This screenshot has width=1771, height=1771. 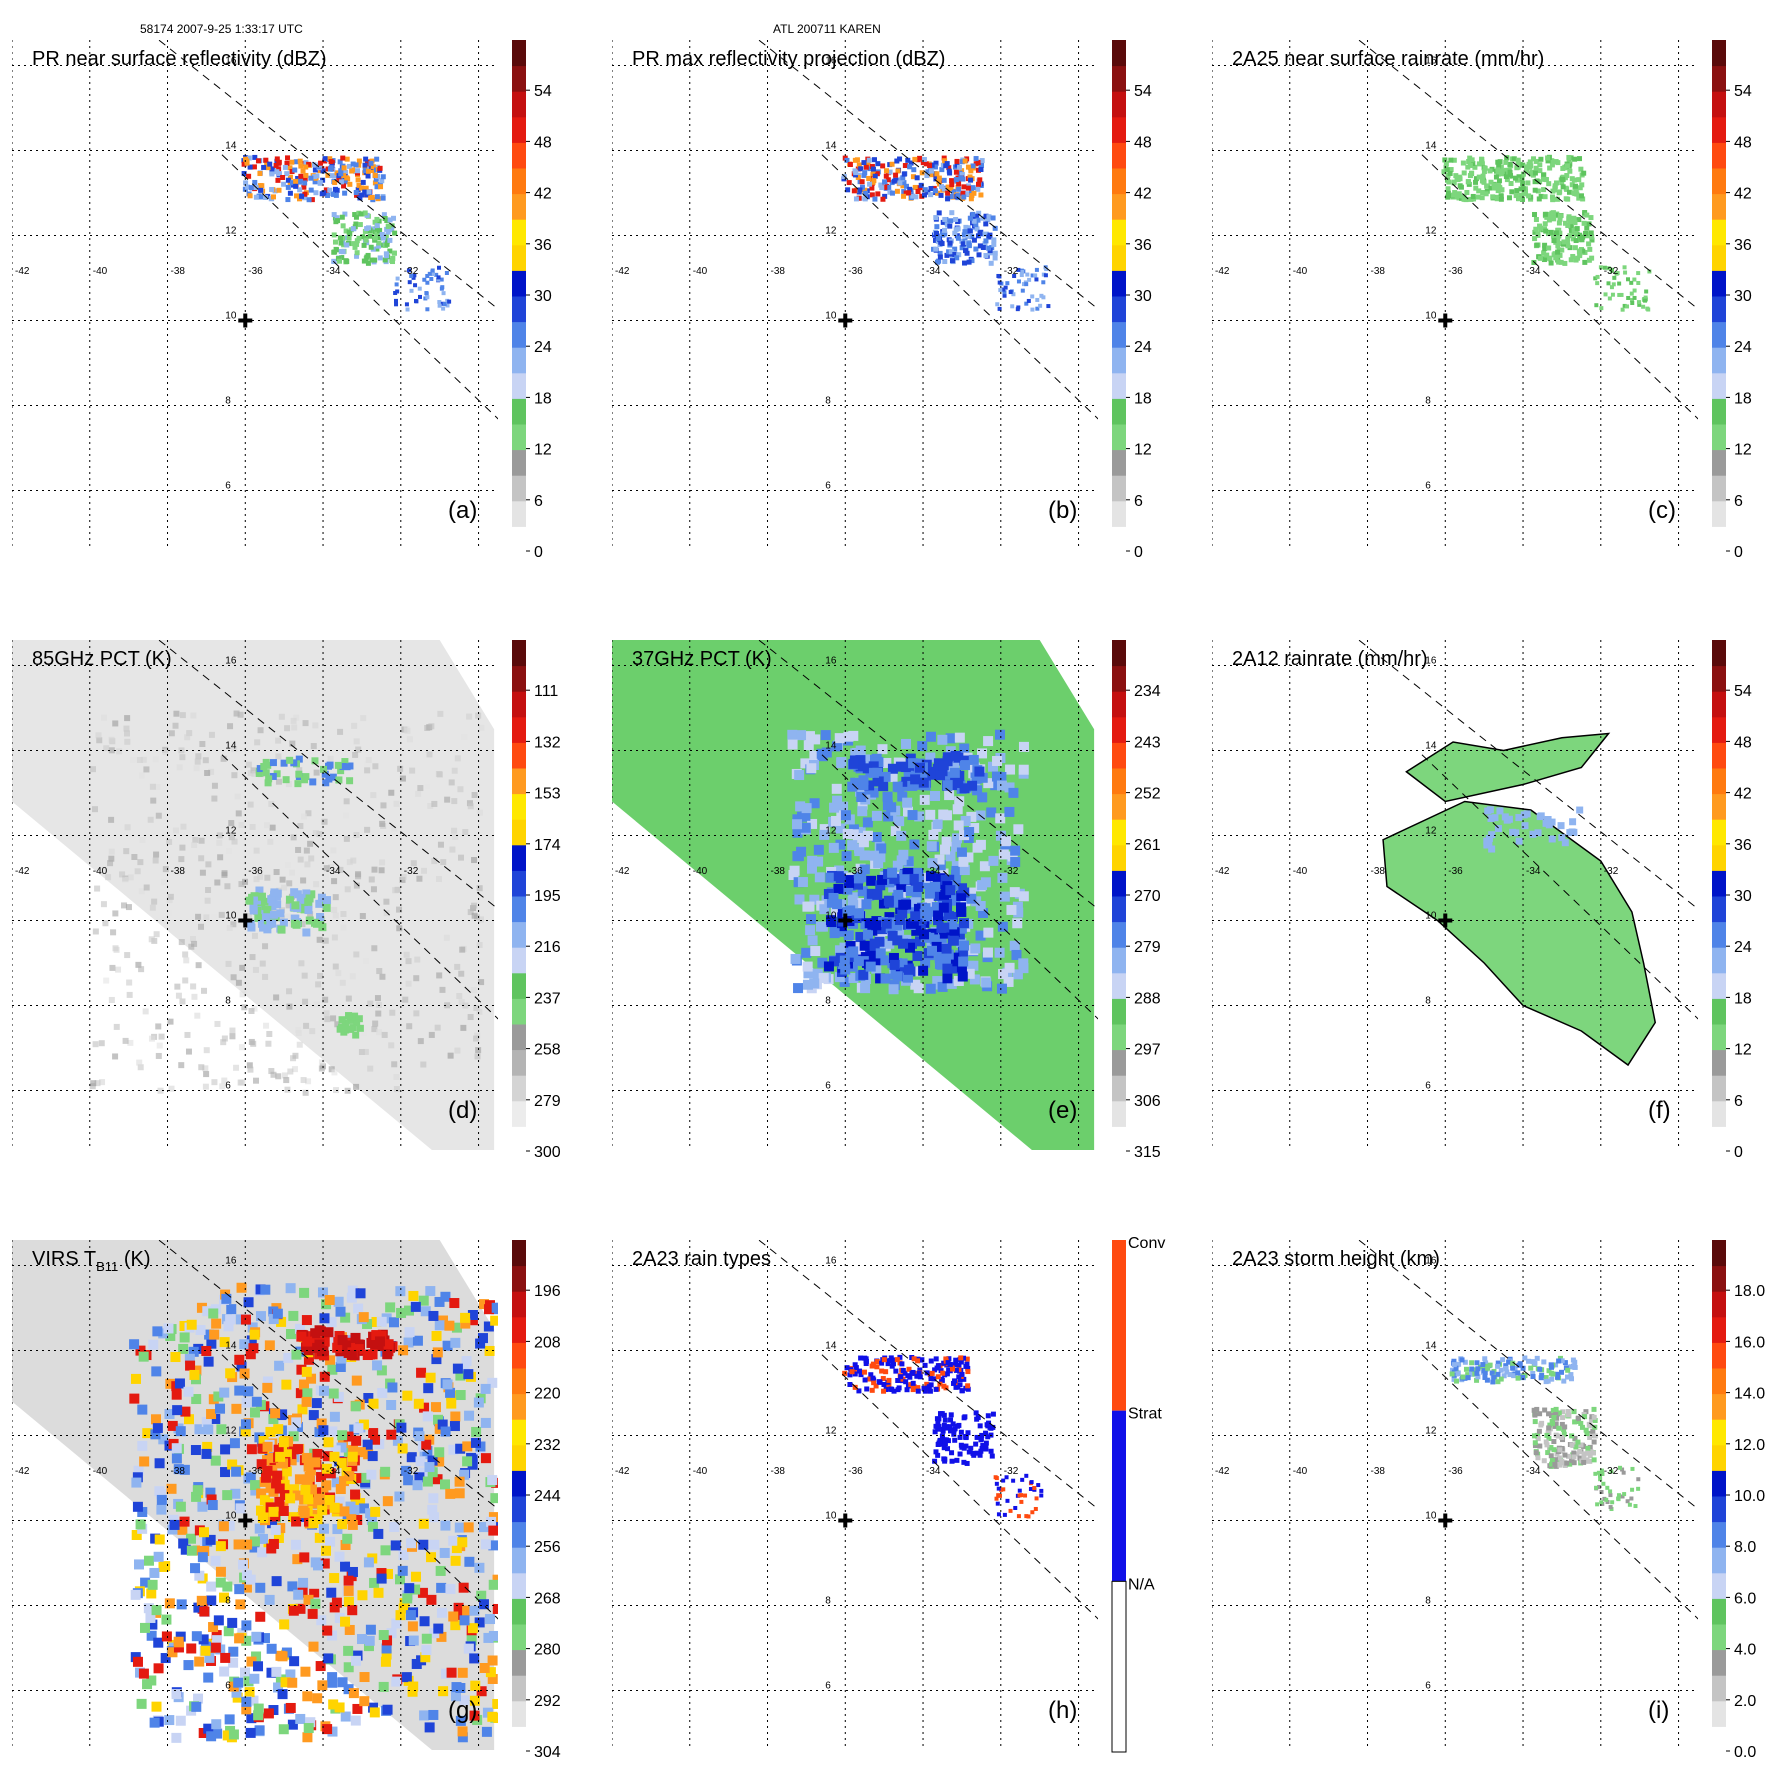 What do you see at coordinates (1145, 1414) in the screenshot?
I see `colorbar-label: Strat` at bounding box center [1145, 1414].